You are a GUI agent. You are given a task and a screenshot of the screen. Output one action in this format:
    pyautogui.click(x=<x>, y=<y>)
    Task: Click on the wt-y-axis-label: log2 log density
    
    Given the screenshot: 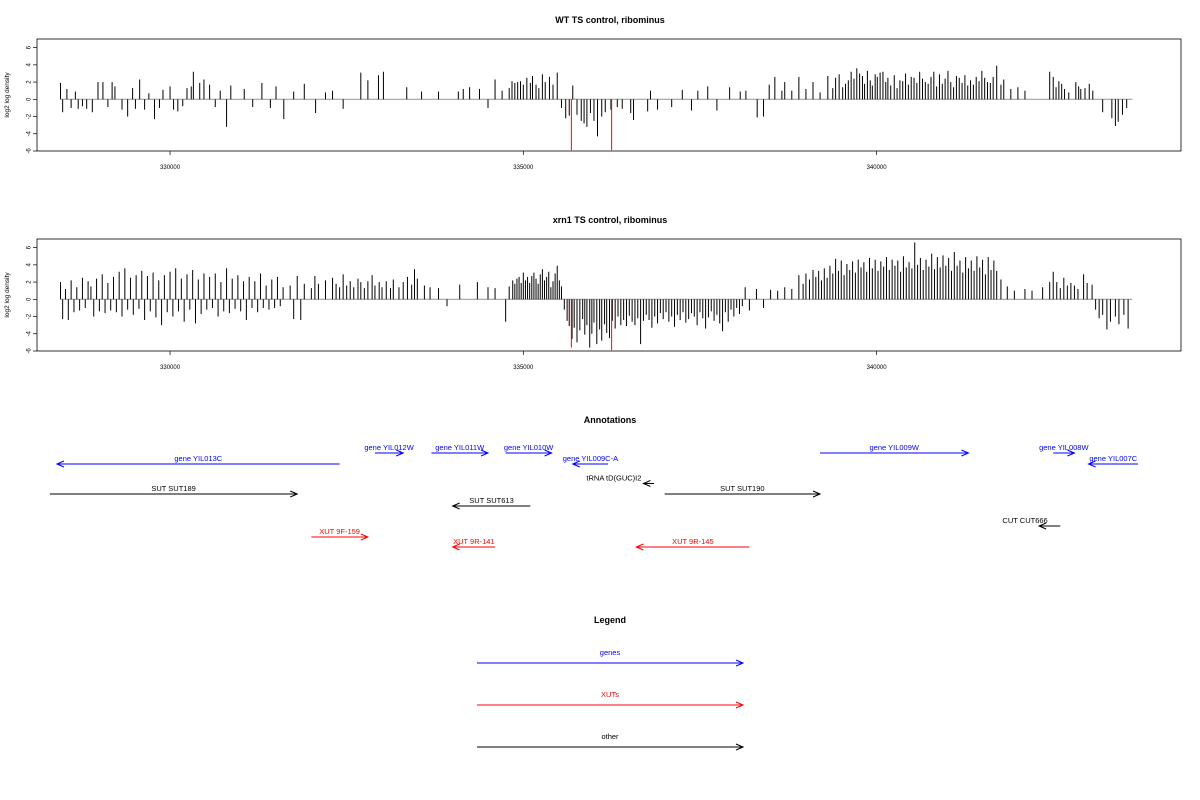 What is the action you would take?
    pyautogui.click(x=7, y=95)
    